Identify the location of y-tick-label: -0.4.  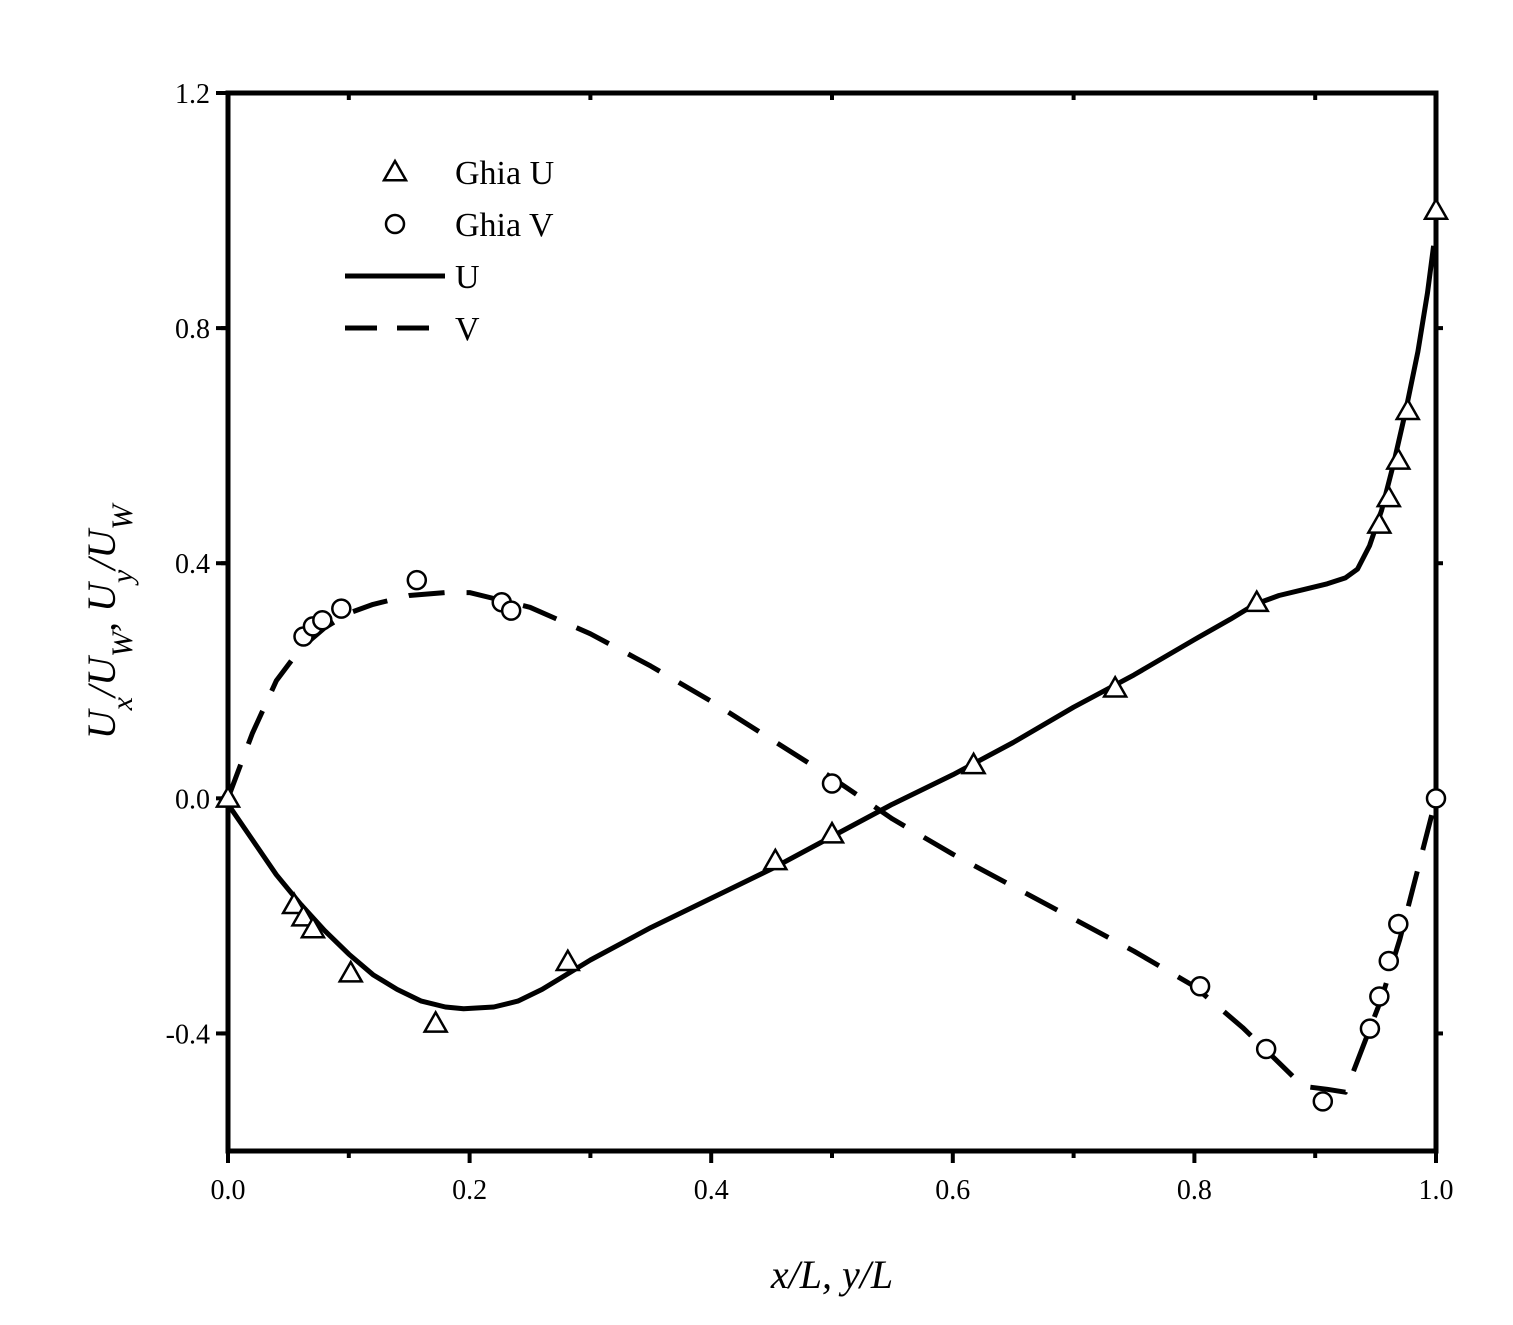
(188, 1034).